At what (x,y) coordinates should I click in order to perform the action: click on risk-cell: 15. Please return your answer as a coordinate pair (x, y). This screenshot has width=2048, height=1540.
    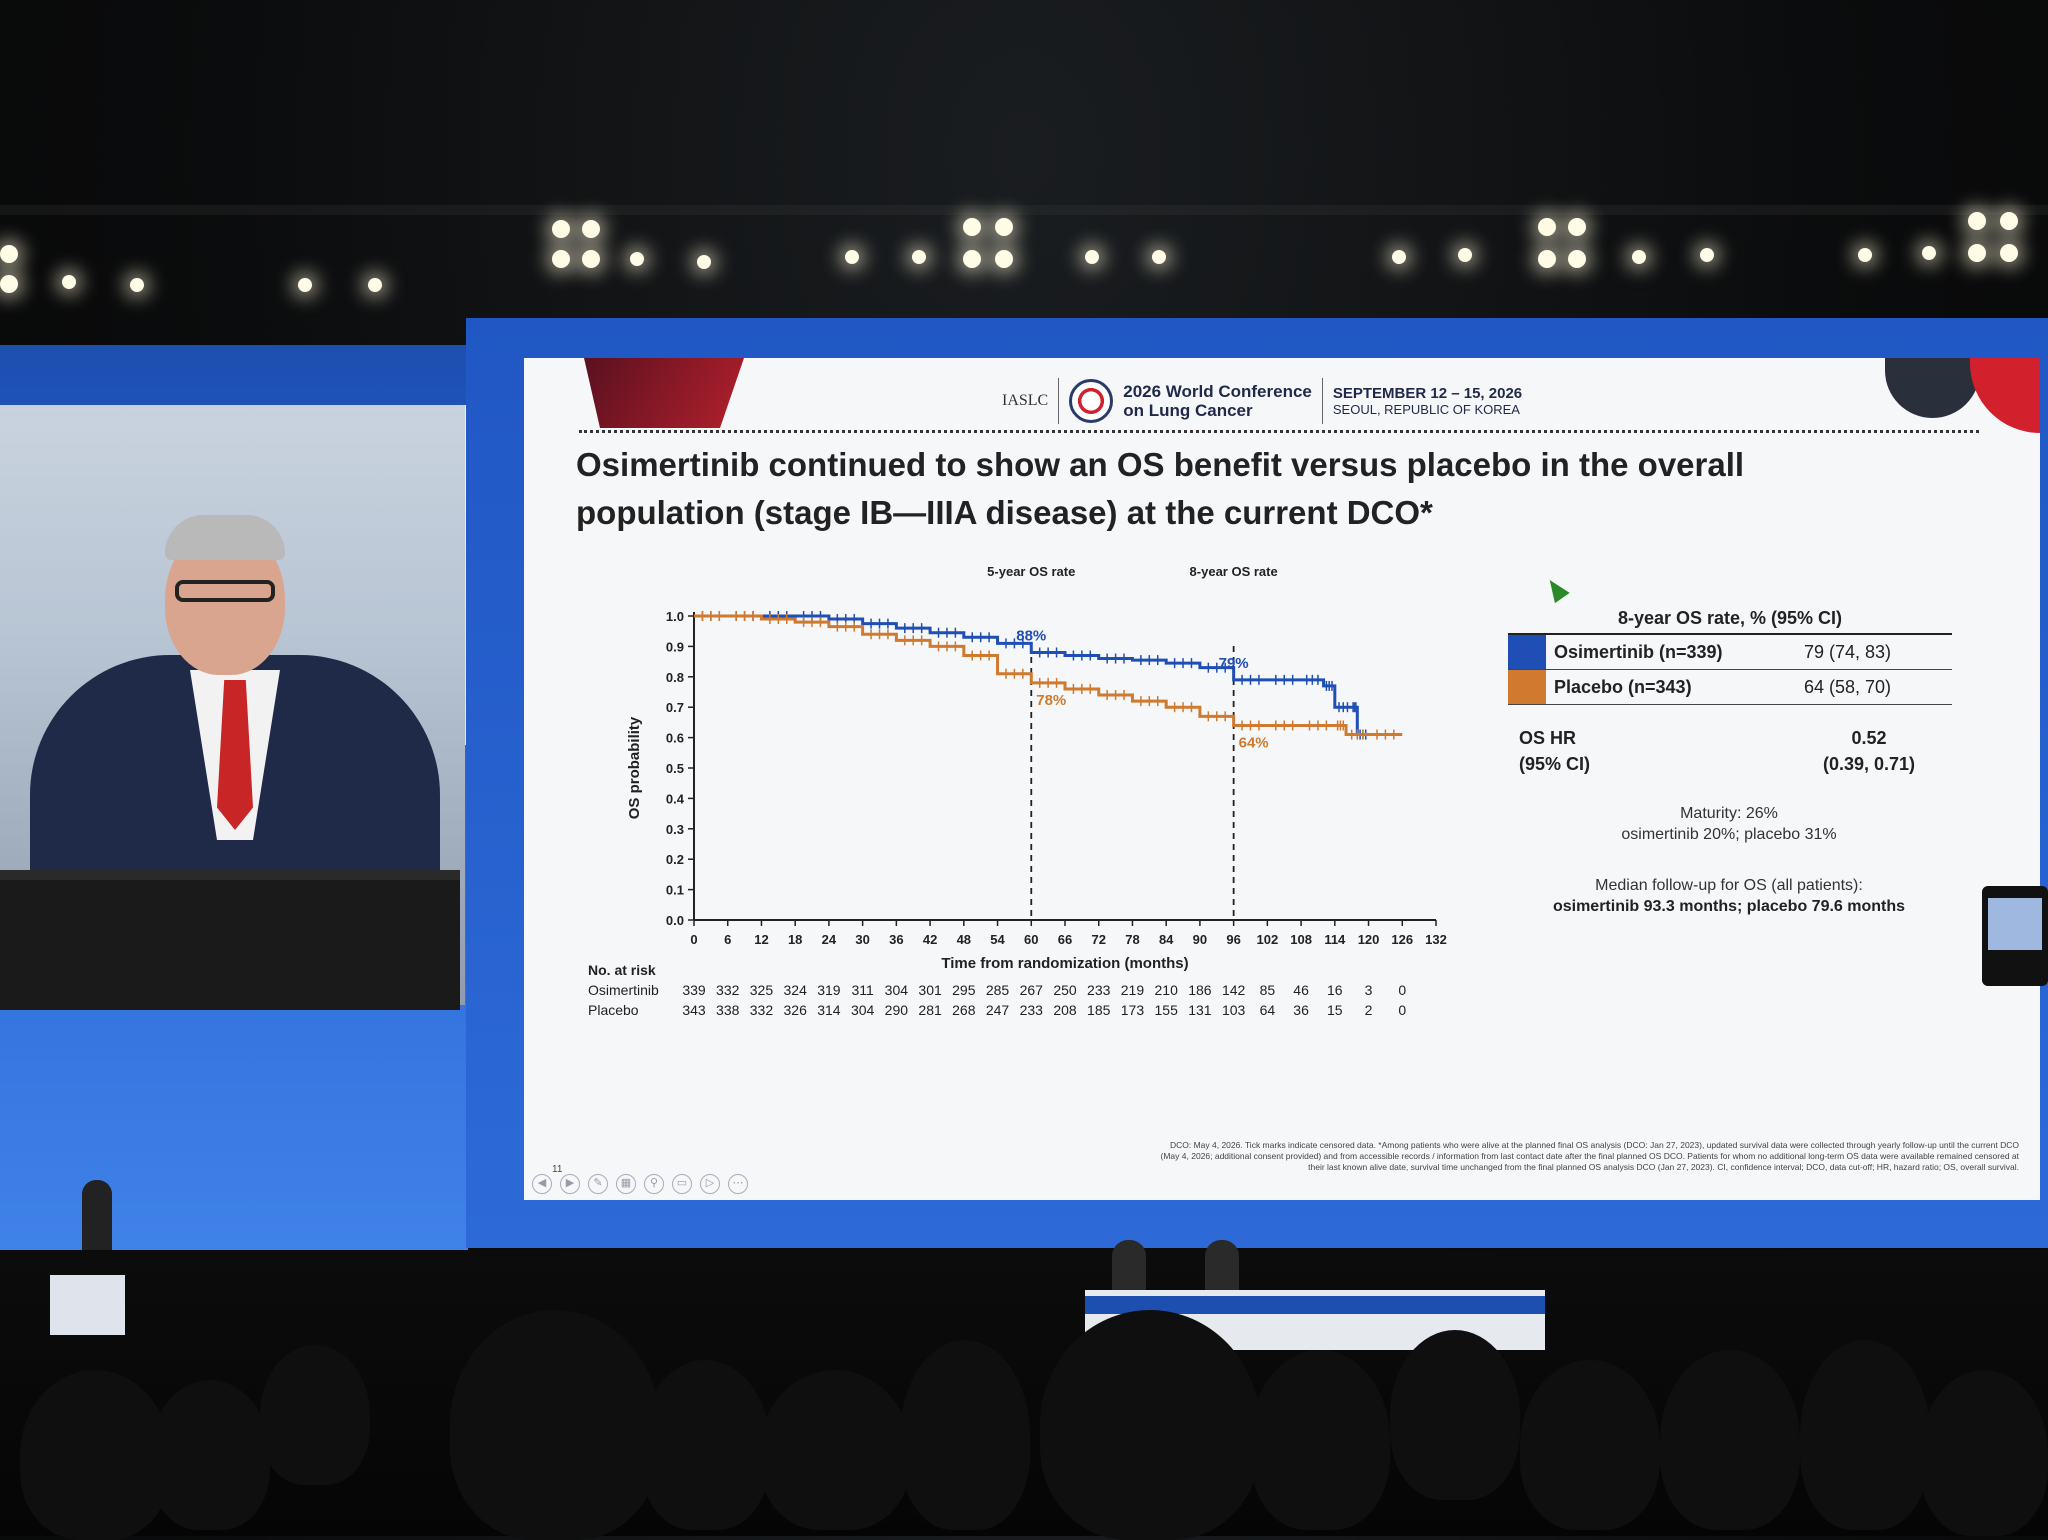
    Looking at the image, I should click on (1335, 1010).